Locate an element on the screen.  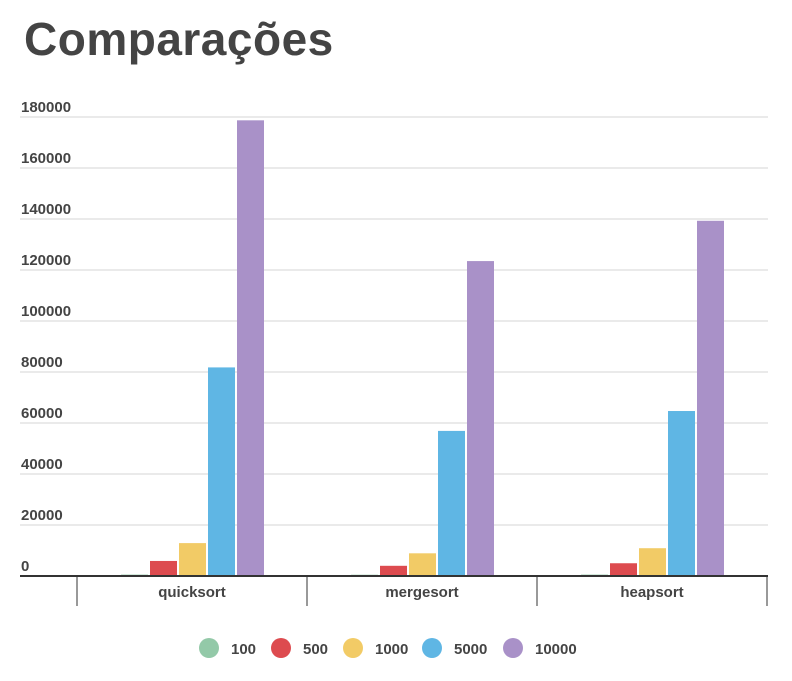
x-tick-label: mergesort is located at coordinates (421, 592).